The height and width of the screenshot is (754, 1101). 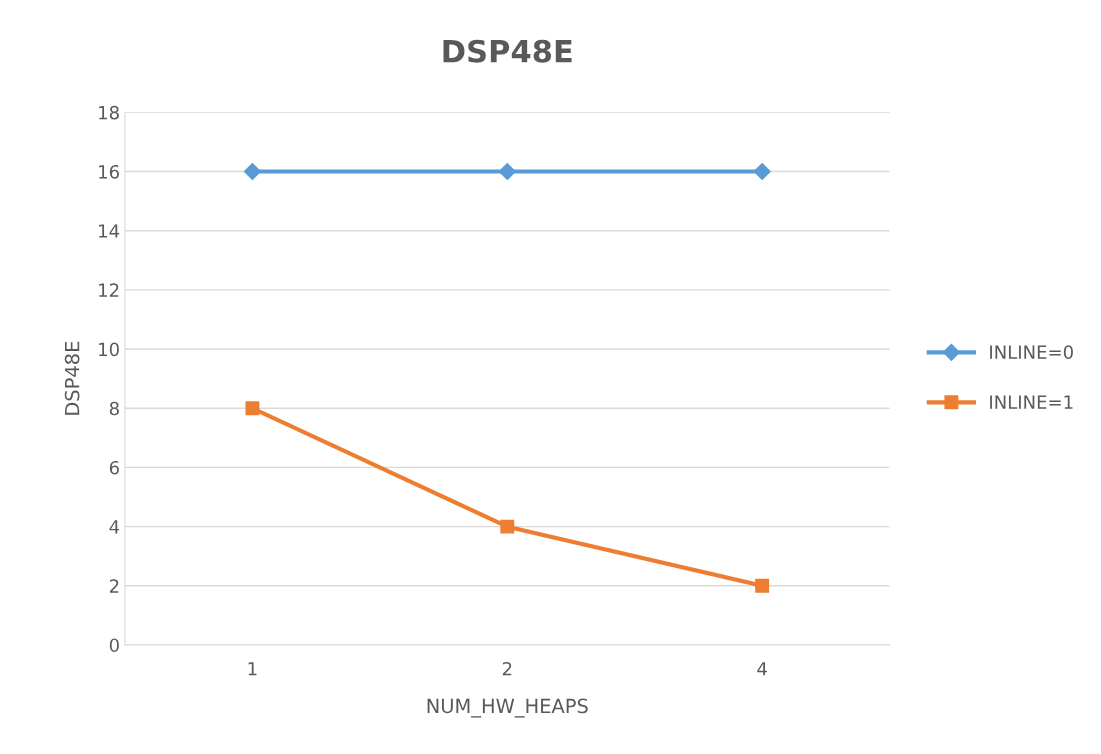 I want to click on y-tick-label: 8, so click(x=114, y=408).